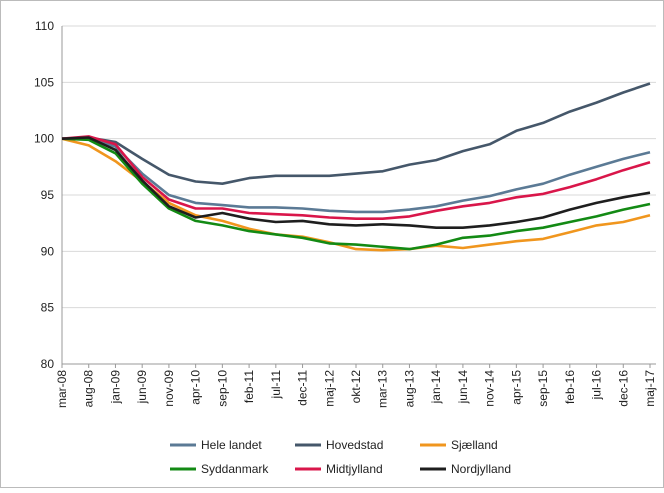  I want to click on x-tick-label: jun-14, so click(463, 387).